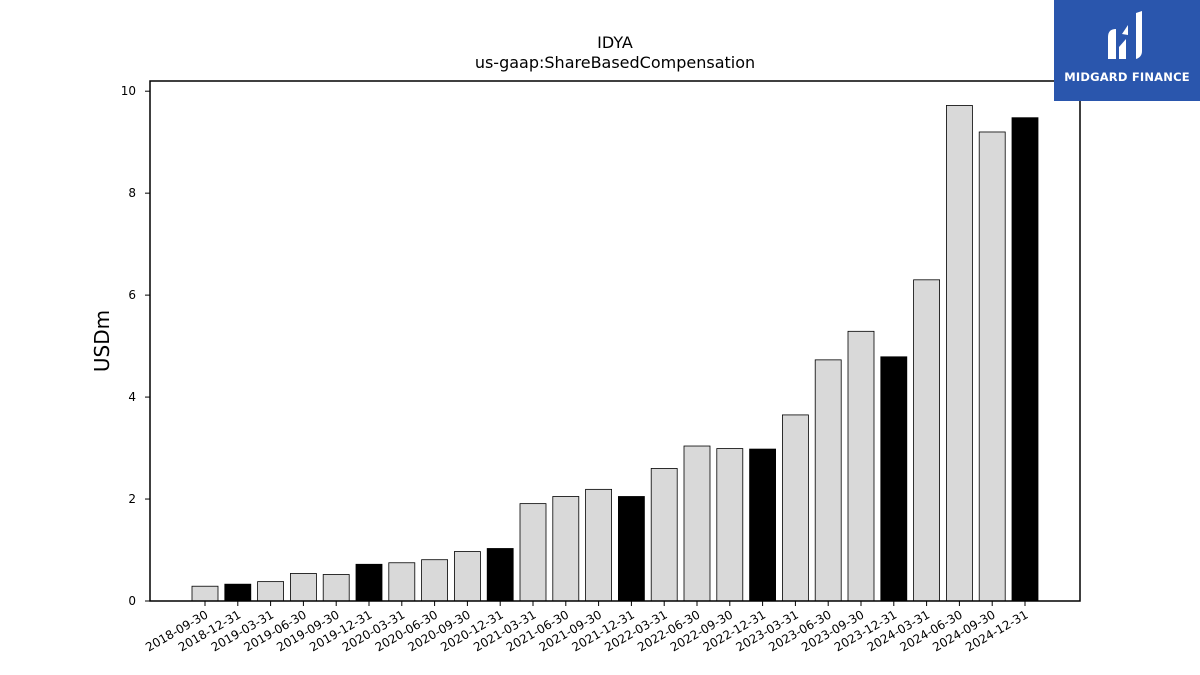  I want to click on chart-title: IDYA, so click(615, 42).